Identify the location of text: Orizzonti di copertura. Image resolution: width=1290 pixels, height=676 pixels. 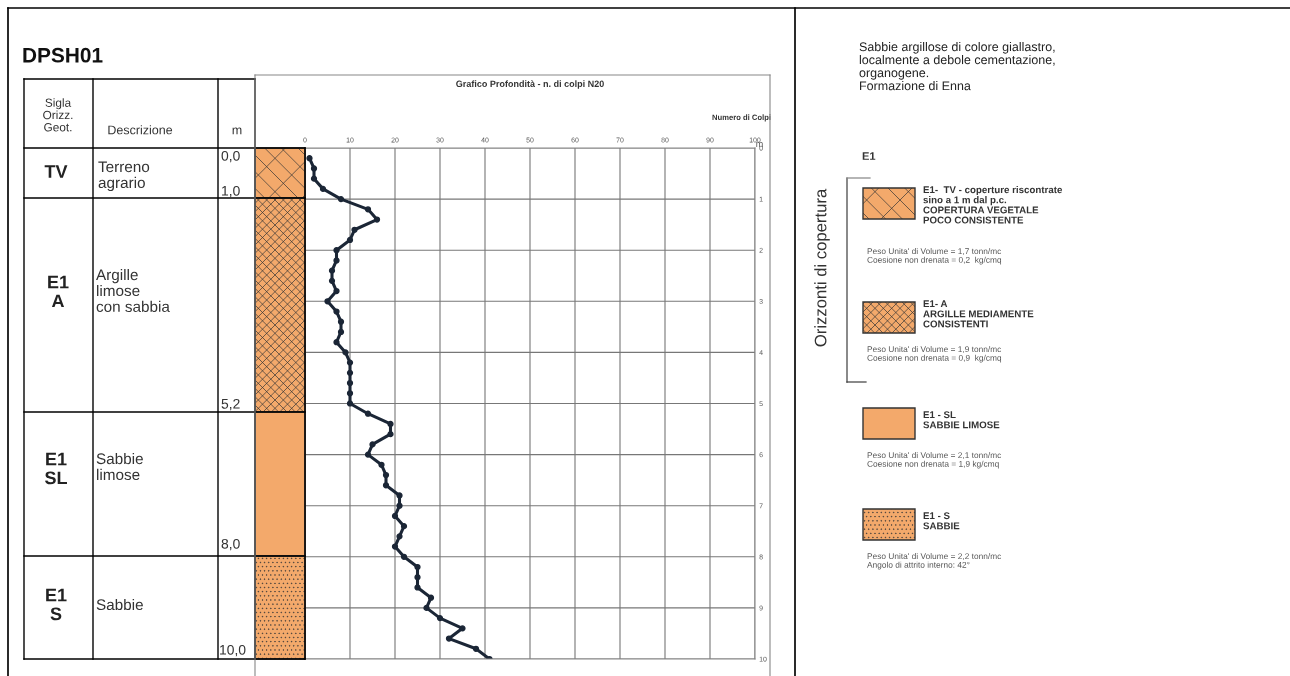
(822, 267).